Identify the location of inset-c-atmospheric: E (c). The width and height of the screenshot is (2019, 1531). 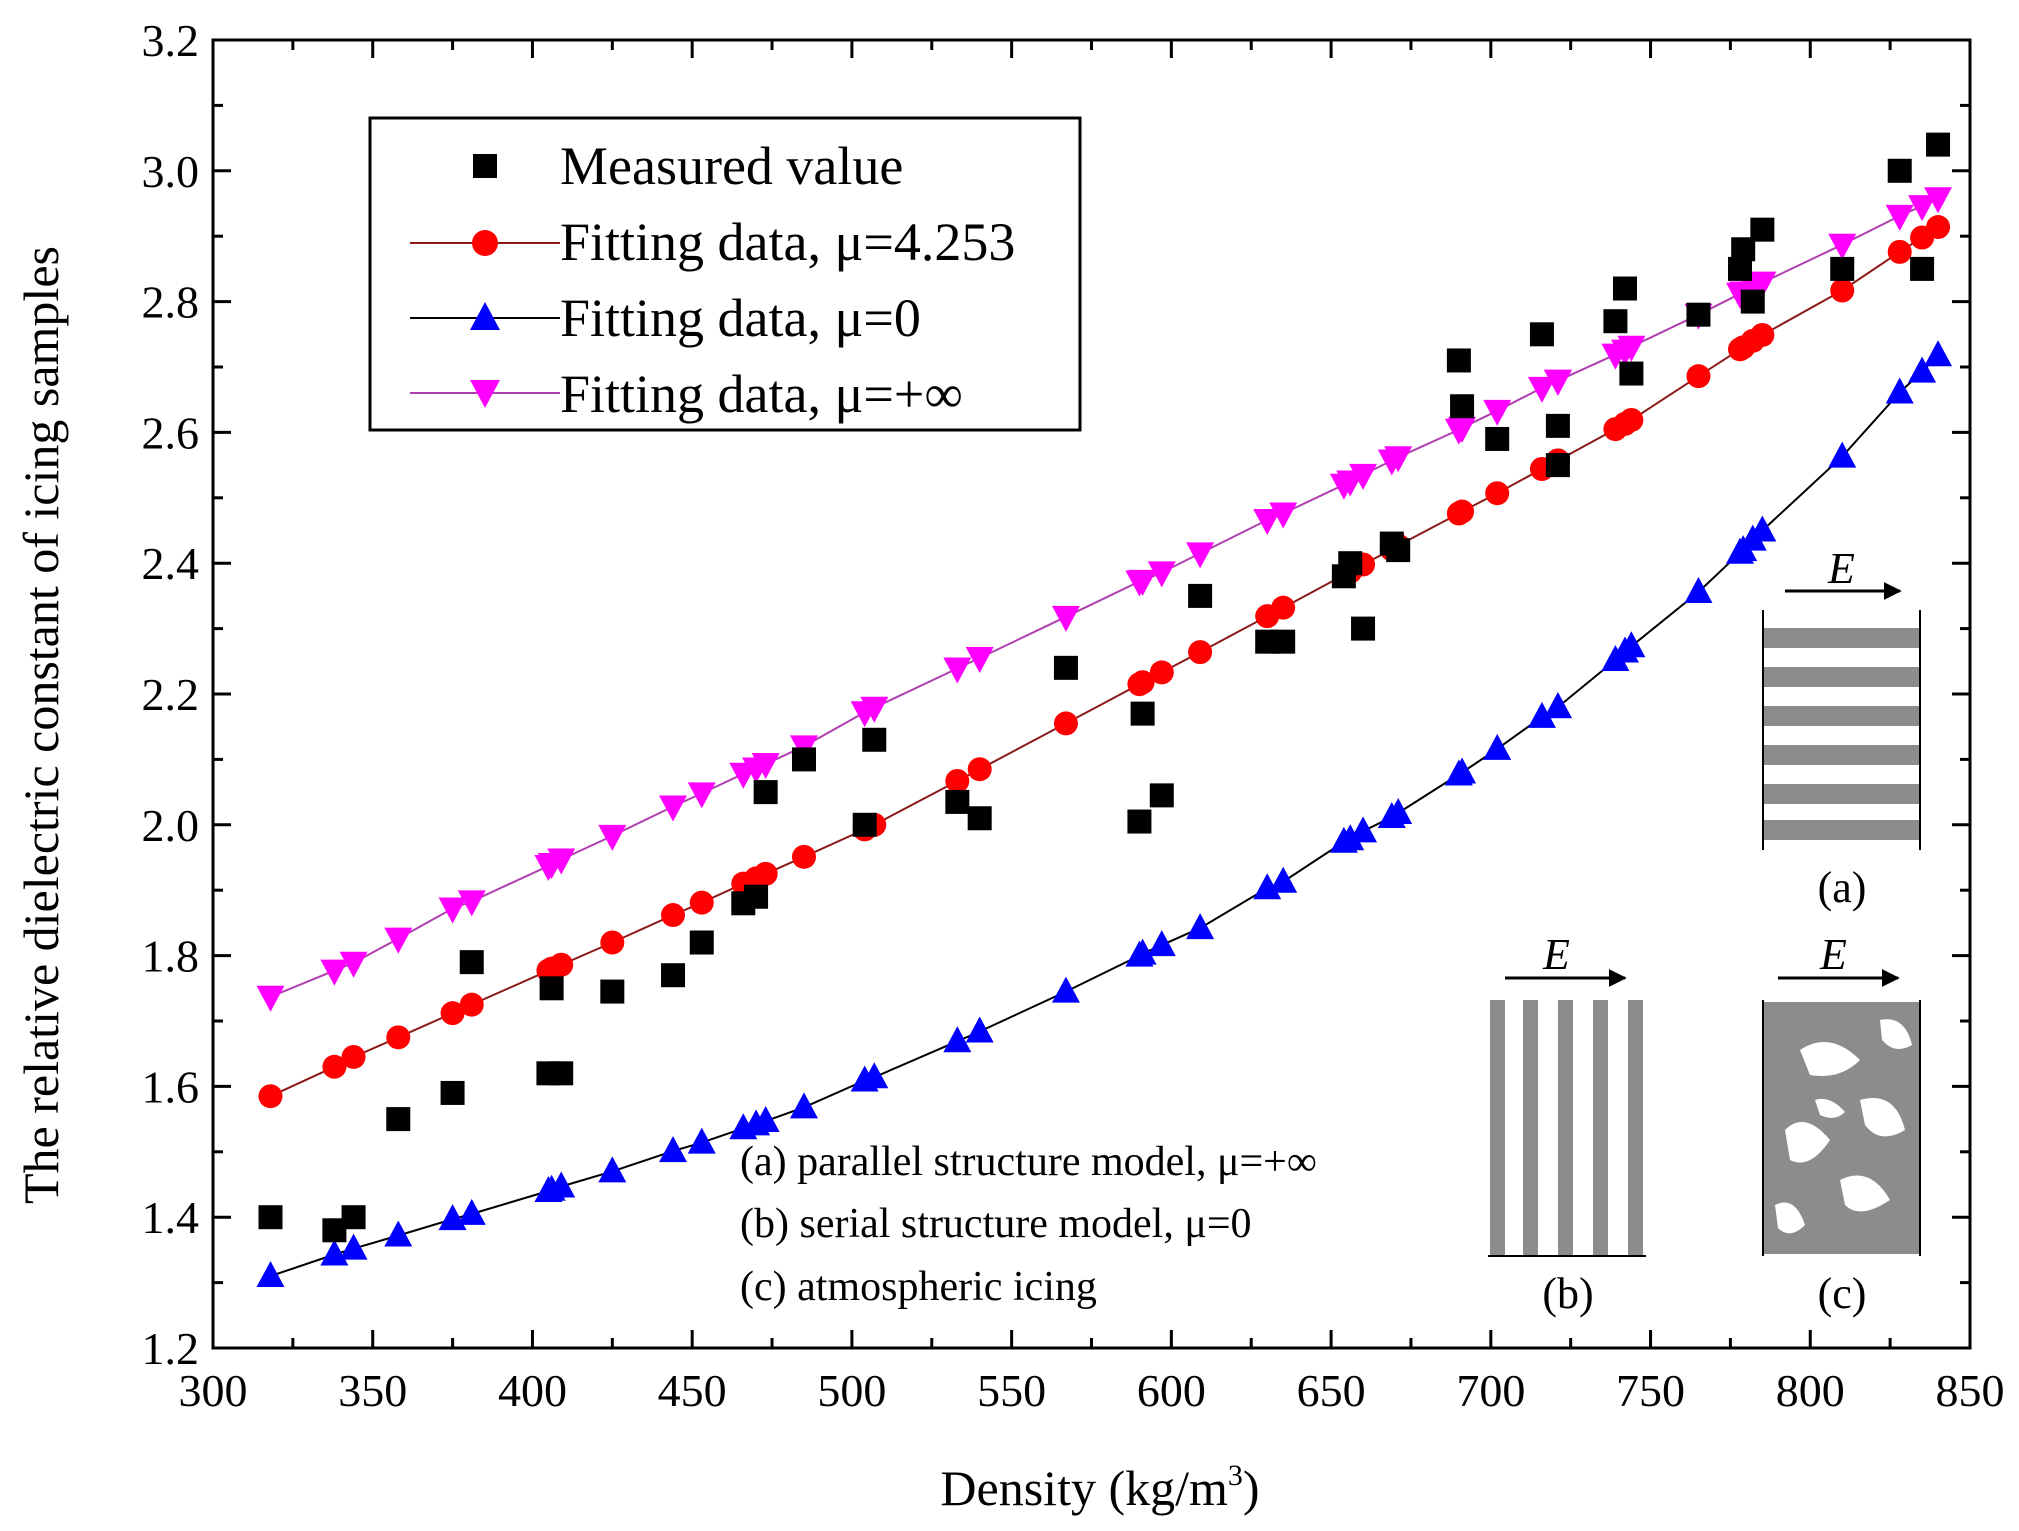
(1841, 1124).